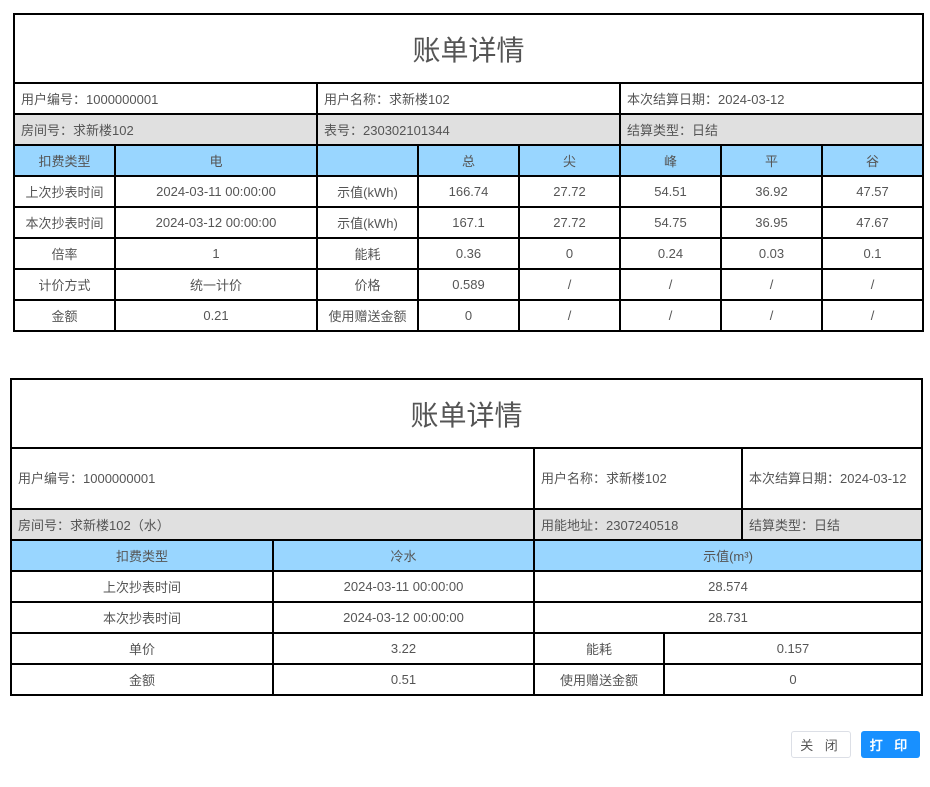 The image size is (930, 787). What do you see at coordinates (728, 555) in the screenshot?
I see `header-cell: 示值(m³)` at bounding box center [728, 555].